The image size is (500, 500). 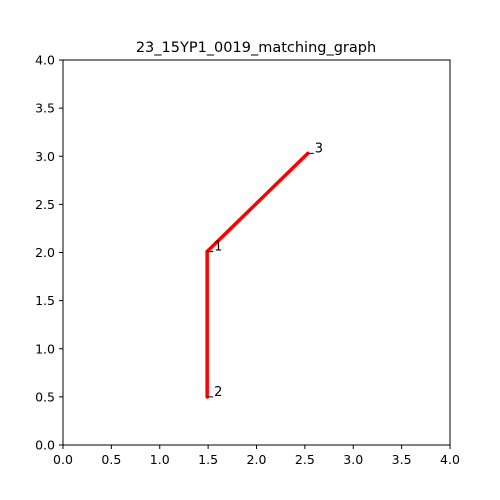 I want to click on node-label: 2, so click(x=218, y=392).